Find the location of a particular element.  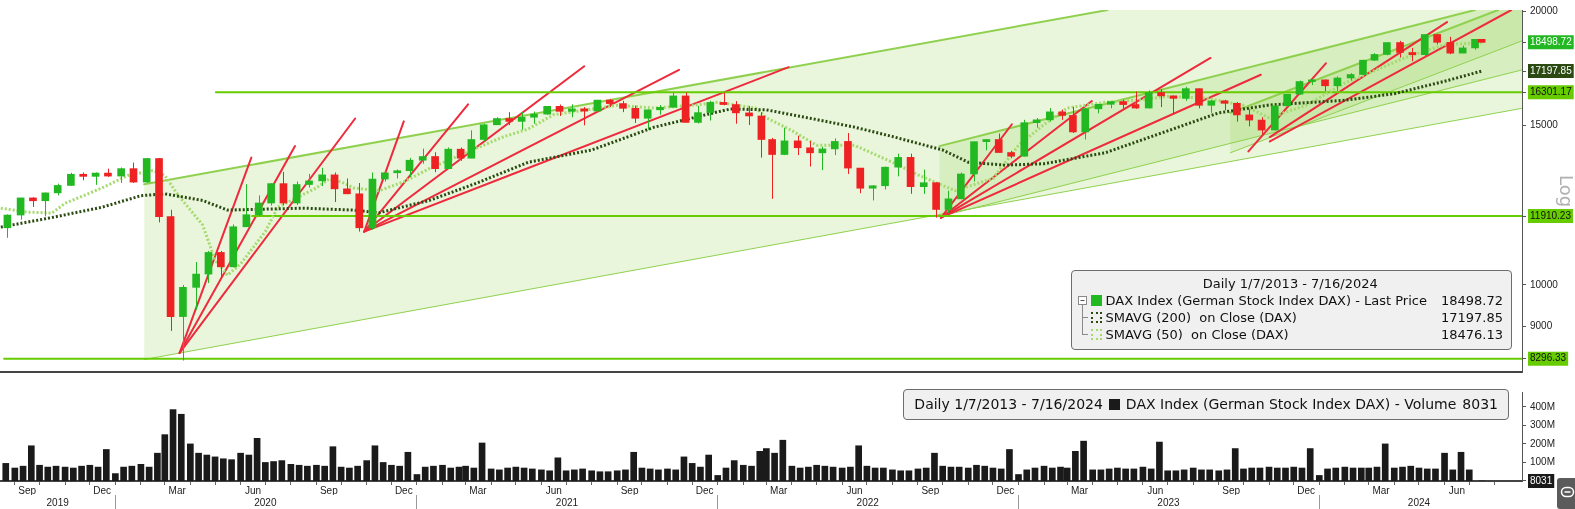

annotation: 17197.85 is located at coordinates (1471, 317).